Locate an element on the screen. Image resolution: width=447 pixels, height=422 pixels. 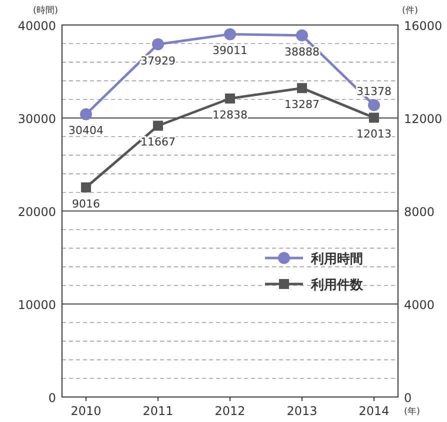
x-tick-label: 2013 is located at coordinates (302, 411).